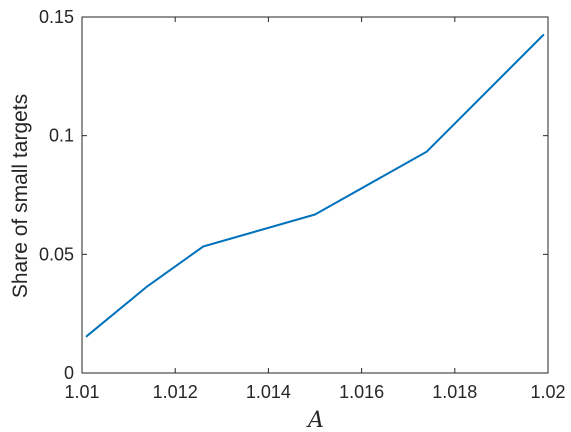 This screenshot has width=571, height=432. Describe the element at coordinates (56, 17) in the screenshot. I see `y-tick-label: 0.15` at that location.